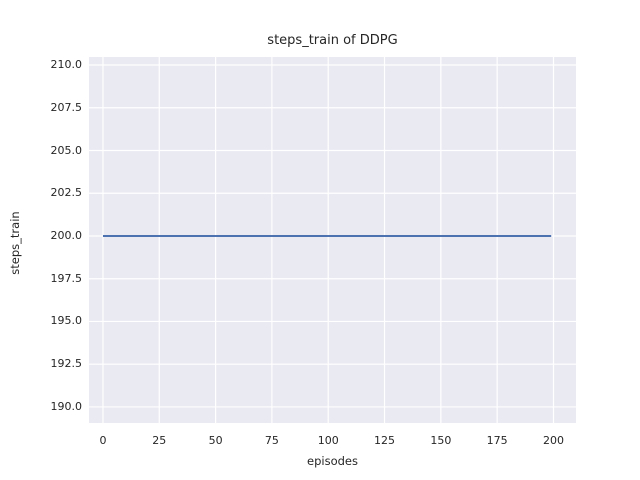  I want to click on x-tick-label: 50, so click(215, 440).